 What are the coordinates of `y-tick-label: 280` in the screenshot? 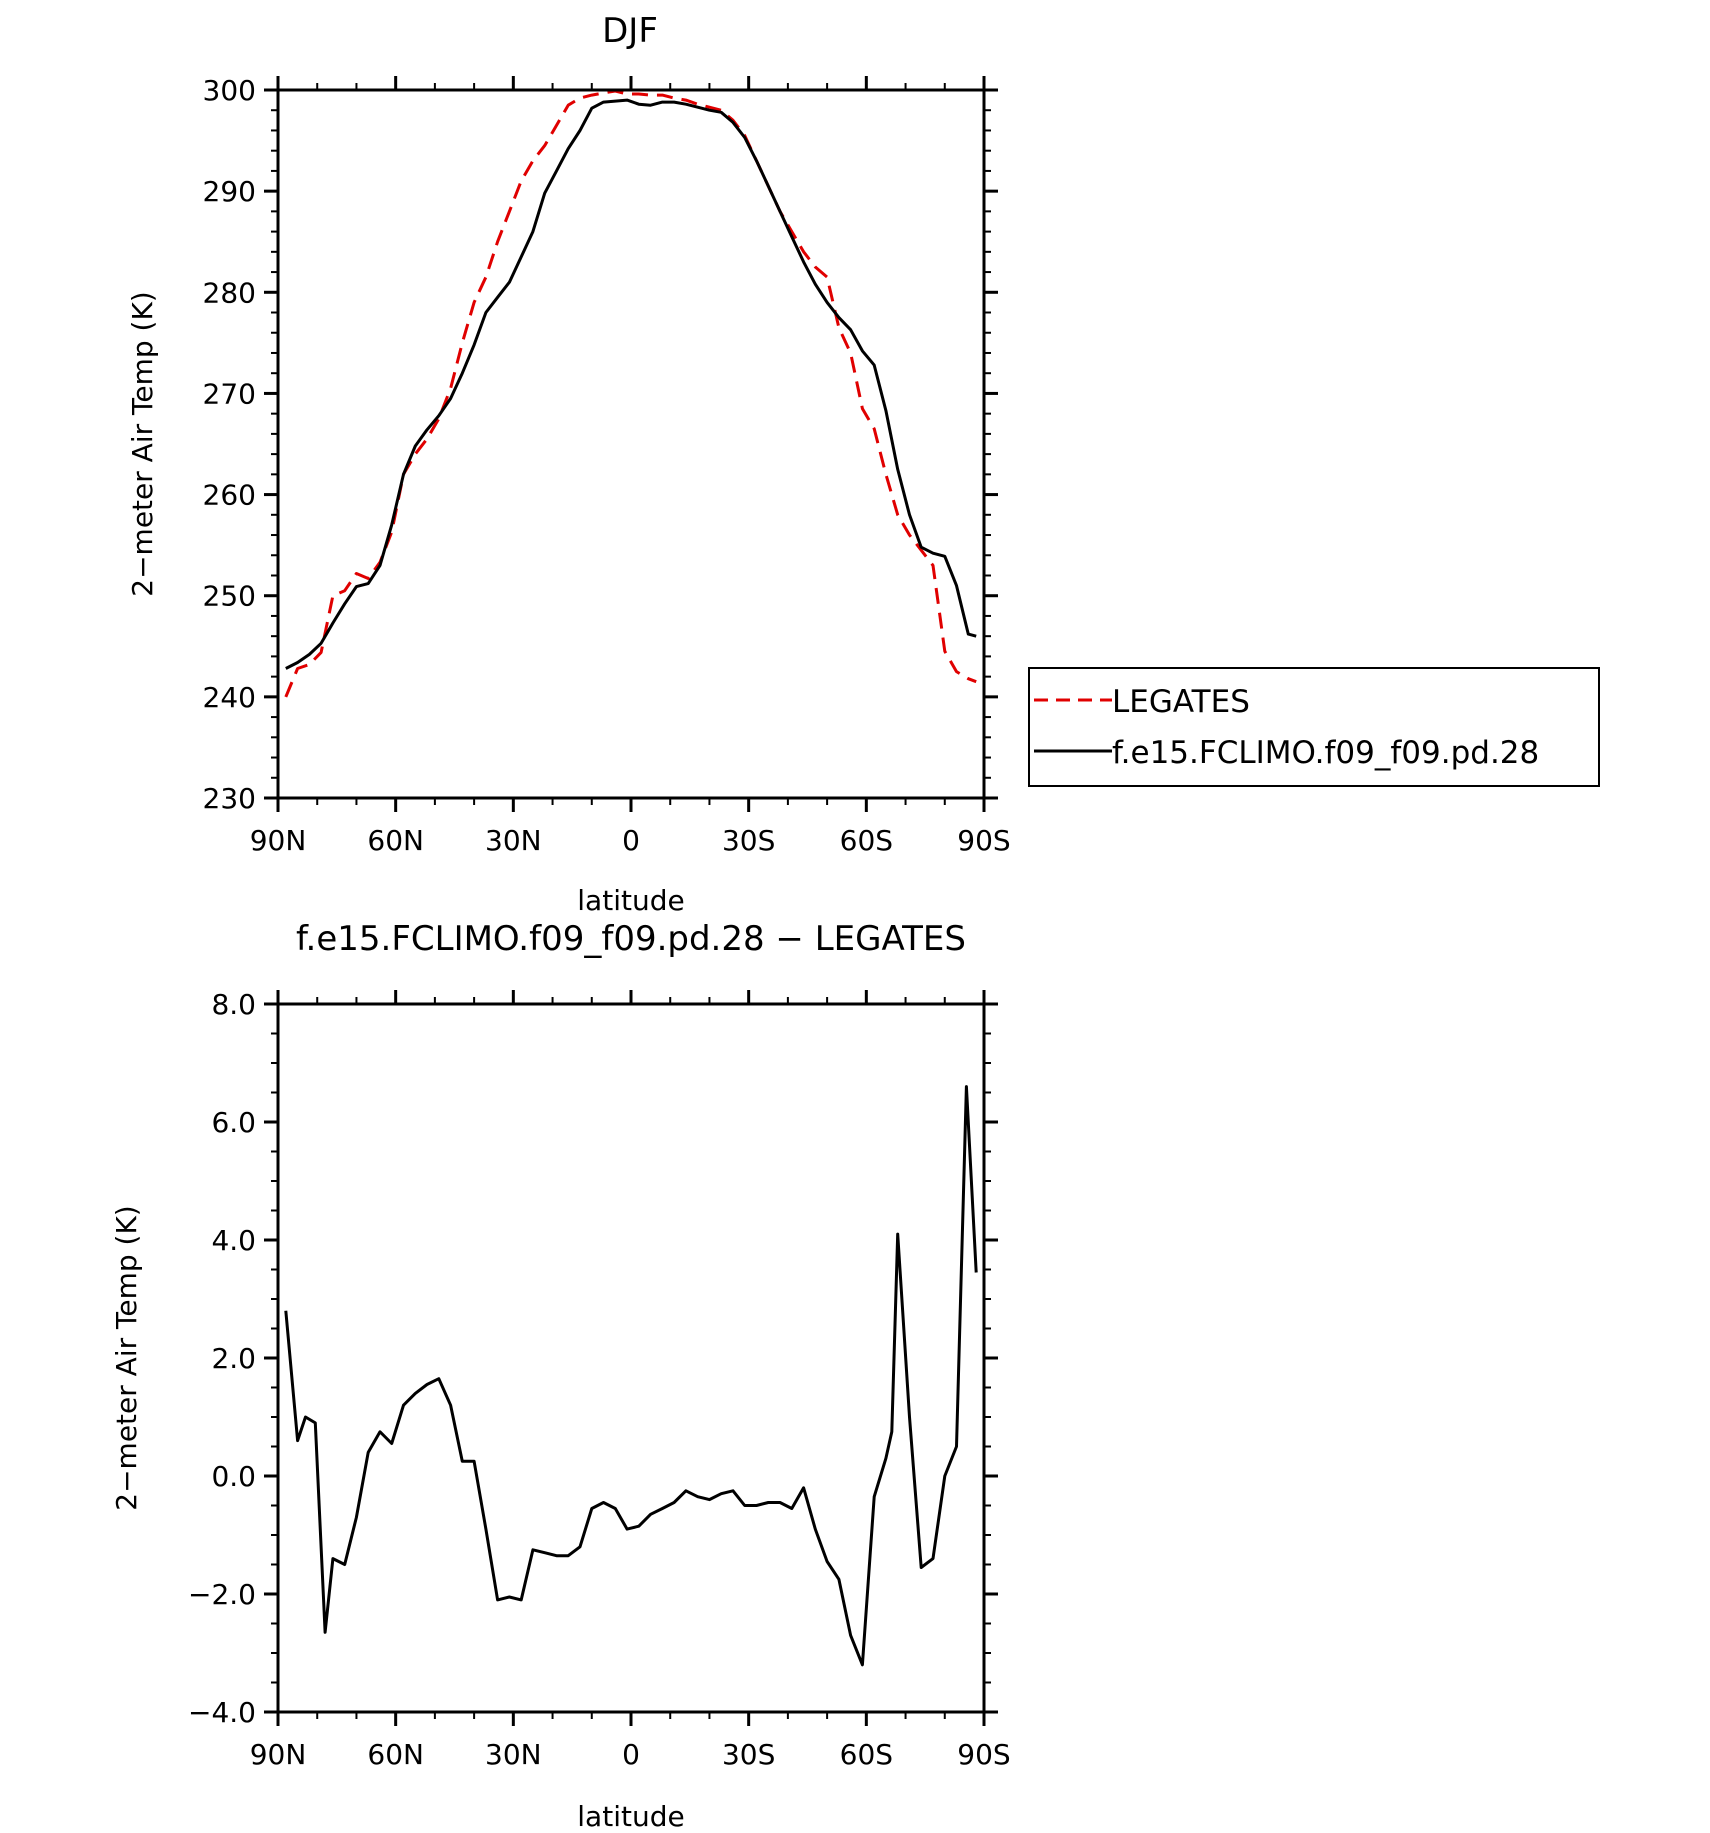 It's located at (229, 292).